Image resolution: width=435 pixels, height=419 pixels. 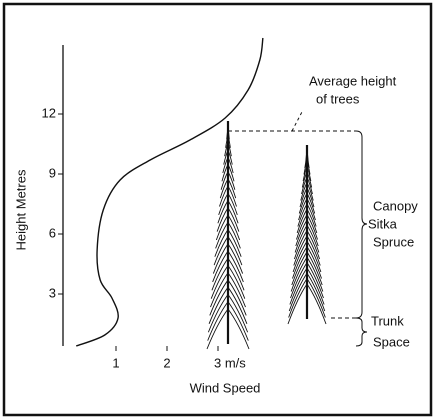 I want to click on annotation: of trees, so click(x=338, y=98).